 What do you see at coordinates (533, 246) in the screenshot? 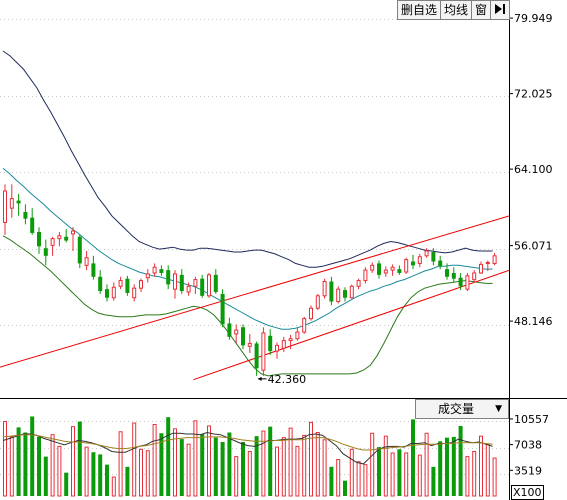
I see `price-tick-label: 56.071` at bounding box center [533, 246].